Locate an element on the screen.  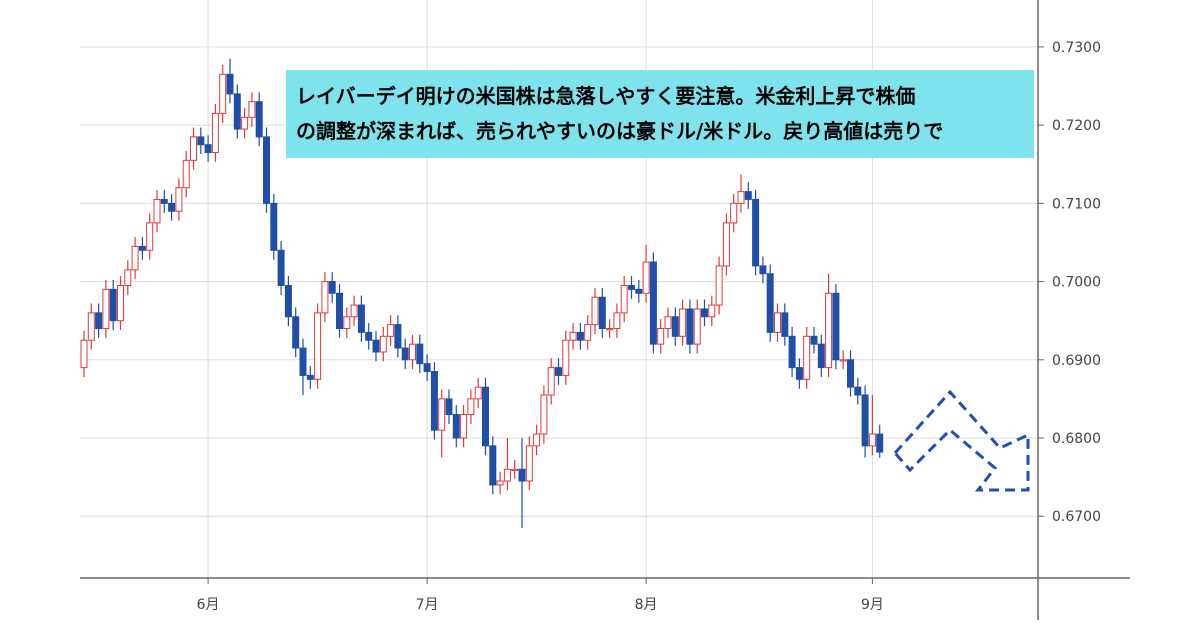
annotation-line: レイバーデイ明けの米国株は急落しやすく要注意。米金利上昇で株価 is located at coordinates (606, 96).